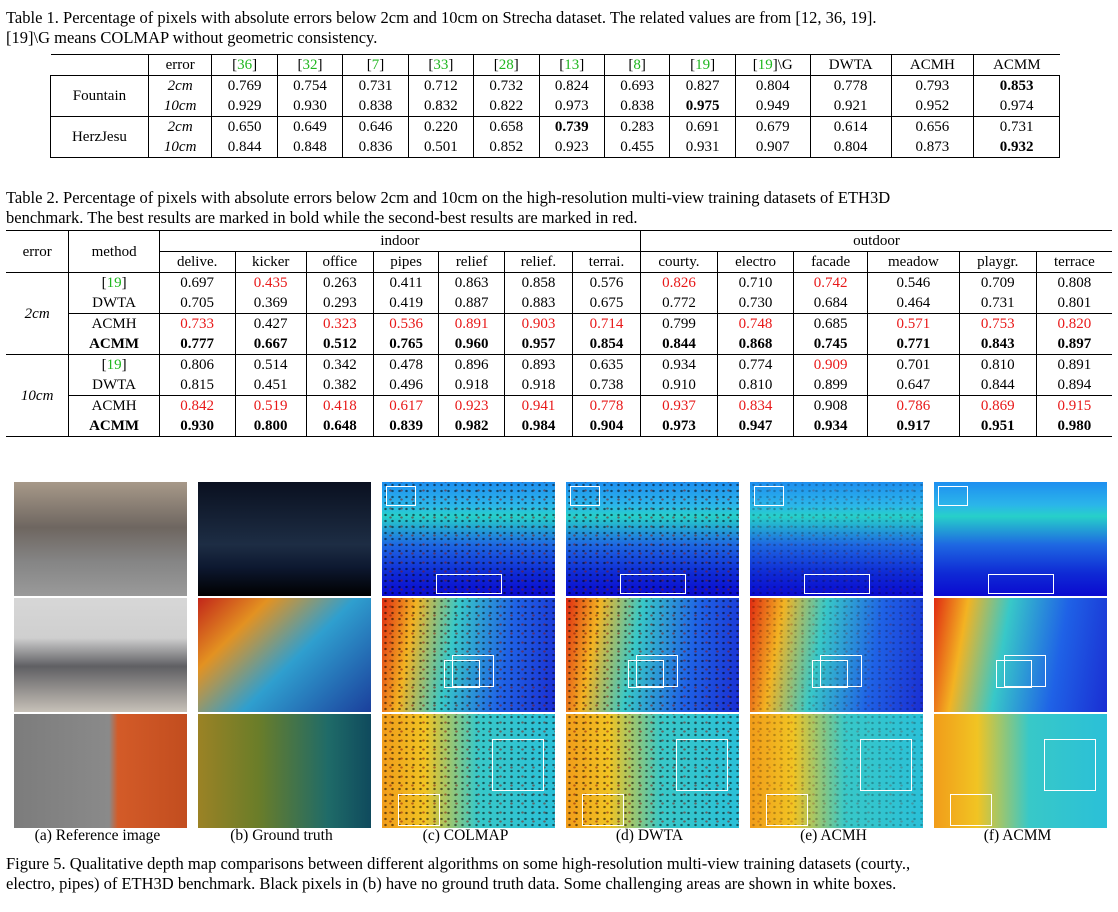  I want to click on image-pipes-reference, so click(100, 771).